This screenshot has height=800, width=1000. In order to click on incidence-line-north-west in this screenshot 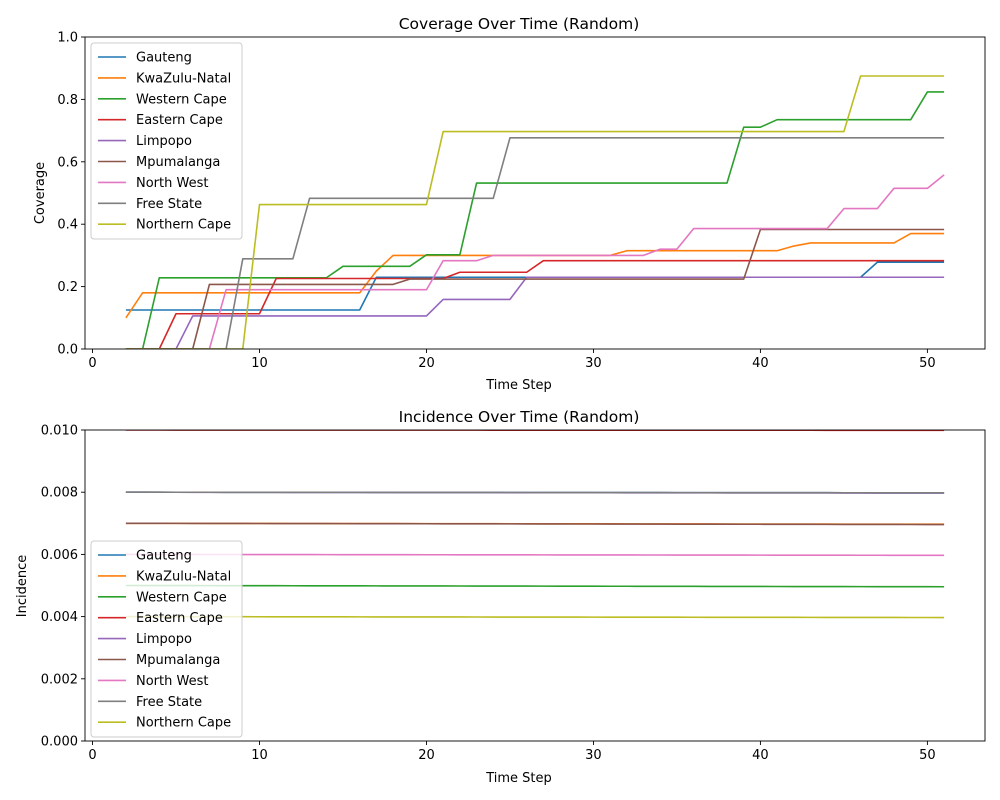, I will do `click(535, 555)`.